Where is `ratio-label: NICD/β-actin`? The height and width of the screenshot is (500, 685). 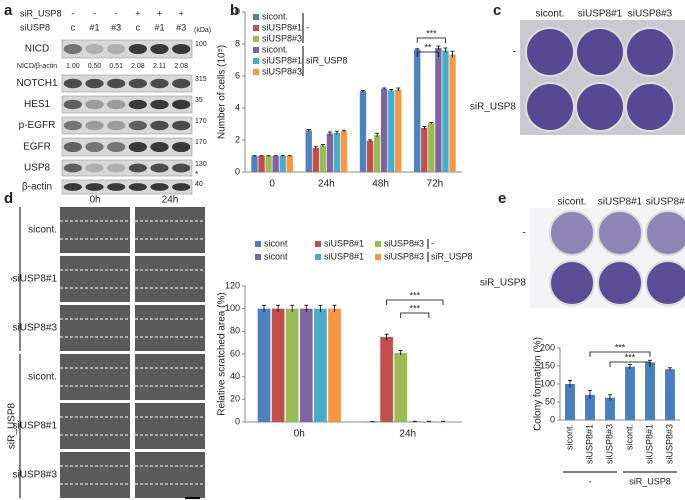
ratio-label: NICD/β-actin is located at coordinates (37, 66).